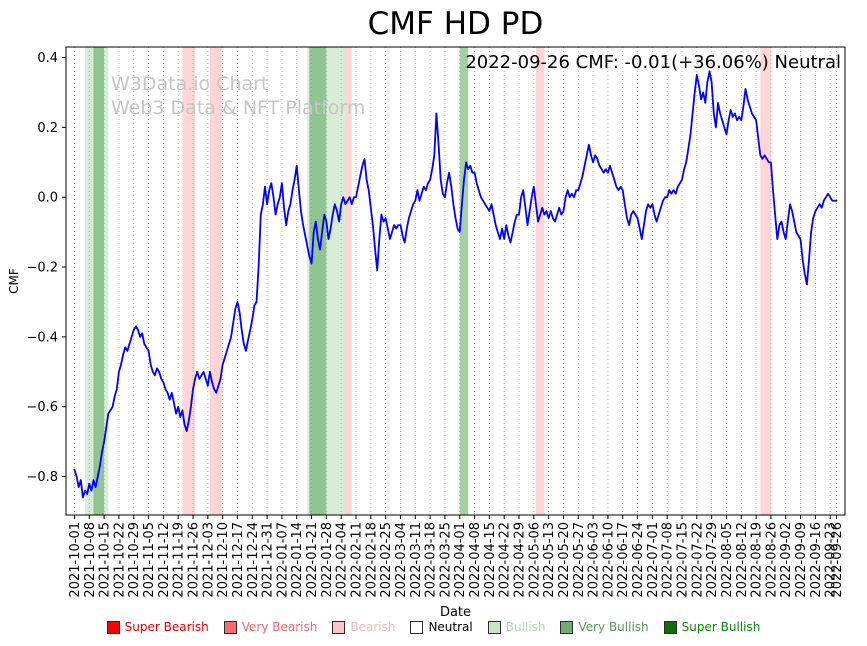 The image size is (867, 646). I want to click on x-tick-label: 2022-05-27, so click(579, 560).